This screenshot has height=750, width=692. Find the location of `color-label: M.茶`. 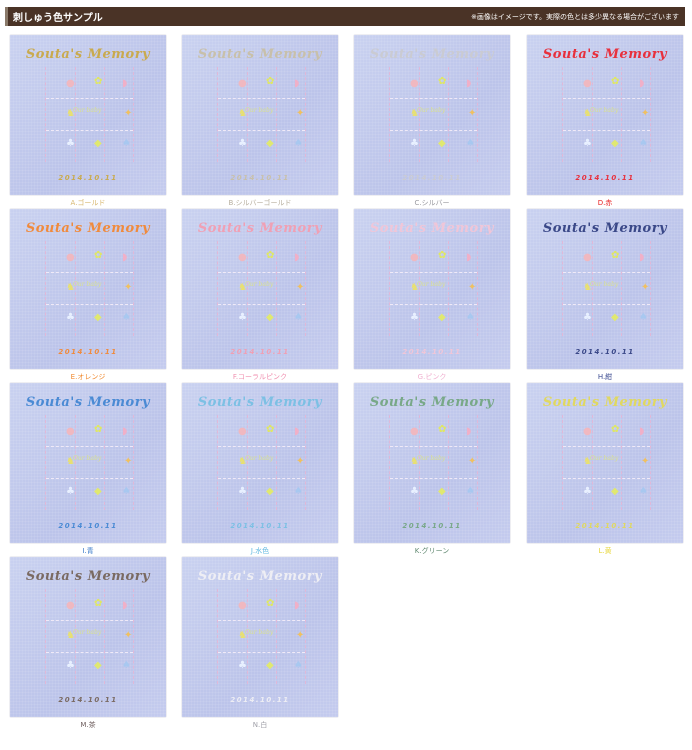

color-label: M.茶 is located at coordinates (88, 725).